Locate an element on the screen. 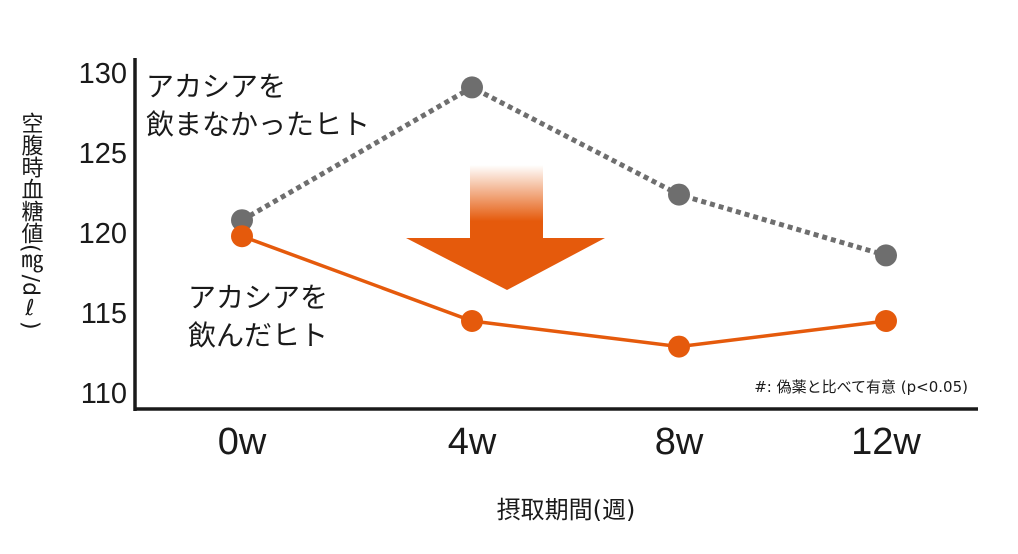 This screenshot has width=1018, height=554. y-tick-label: 125 is located at coordinates (103, 154).